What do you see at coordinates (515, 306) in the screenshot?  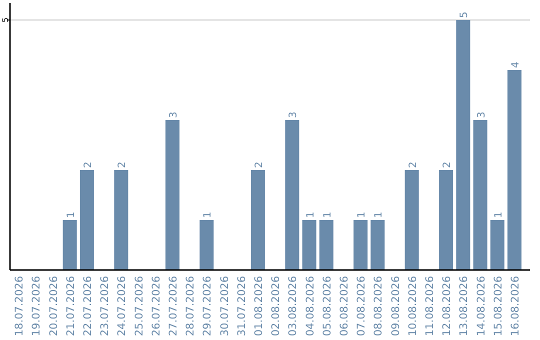 I see `x-tick-label: 16.08.2026` at bounding box center [515, 306].